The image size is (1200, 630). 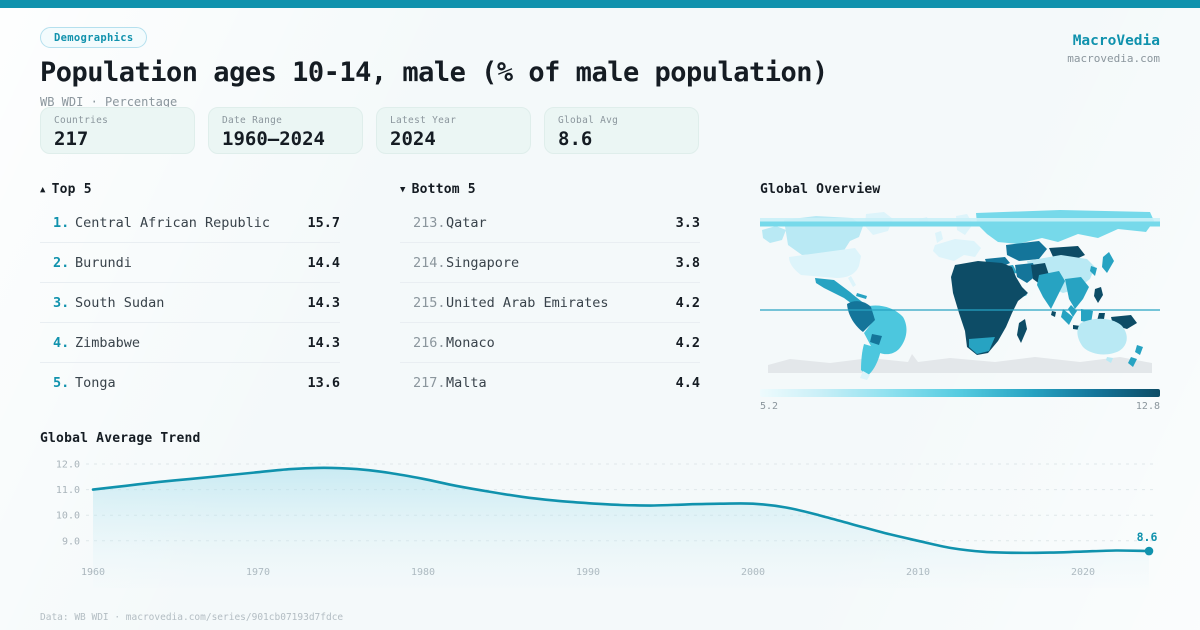 I want to click on table-row: 215. United Arab Emirates 4.2, so click(x=550, y=303).